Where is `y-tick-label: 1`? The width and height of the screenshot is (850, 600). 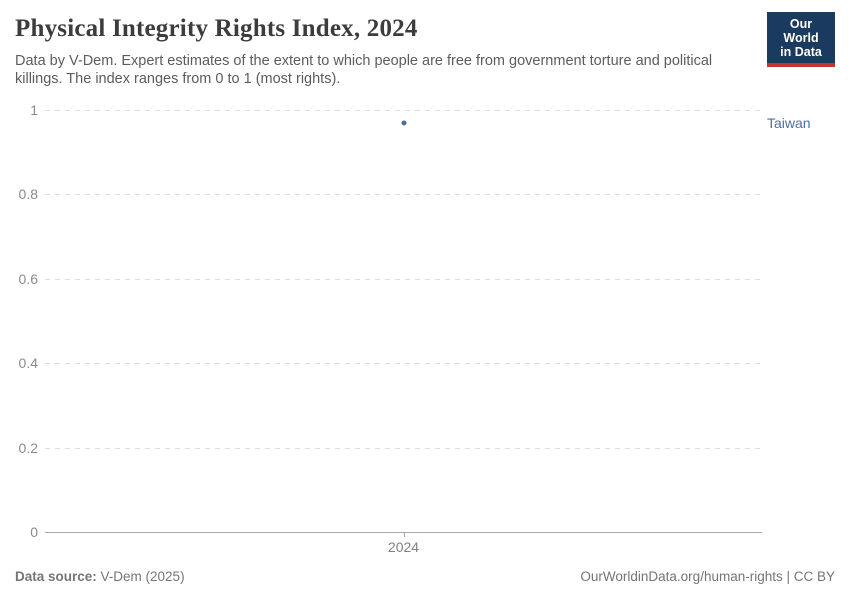
y-tick-label: 1 is located at coordinates (34, 110).